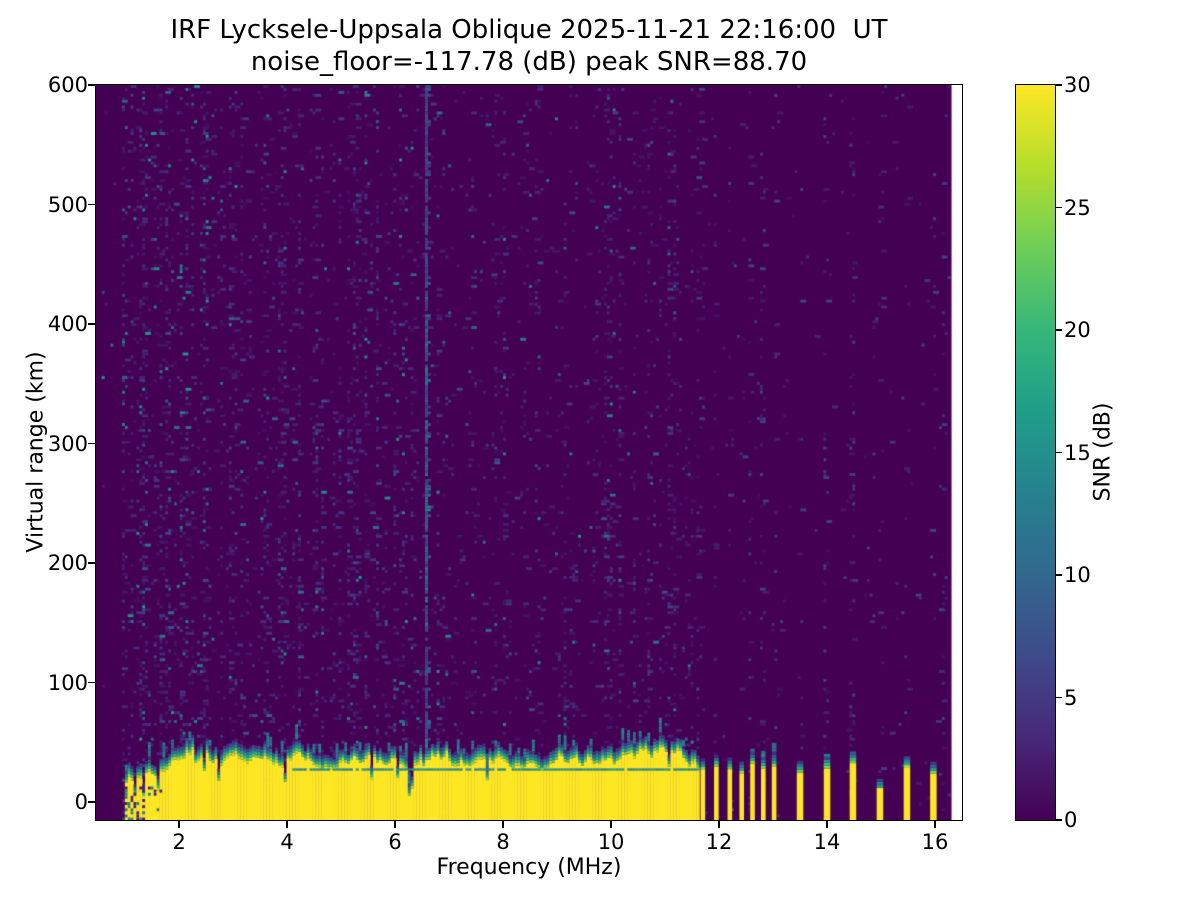 This screenshot has height=900, width=1200. What do you see at coordinates (935, 842) in the screenshot?
I see `x-tick-label: 16` at bounding box center [935, 842].